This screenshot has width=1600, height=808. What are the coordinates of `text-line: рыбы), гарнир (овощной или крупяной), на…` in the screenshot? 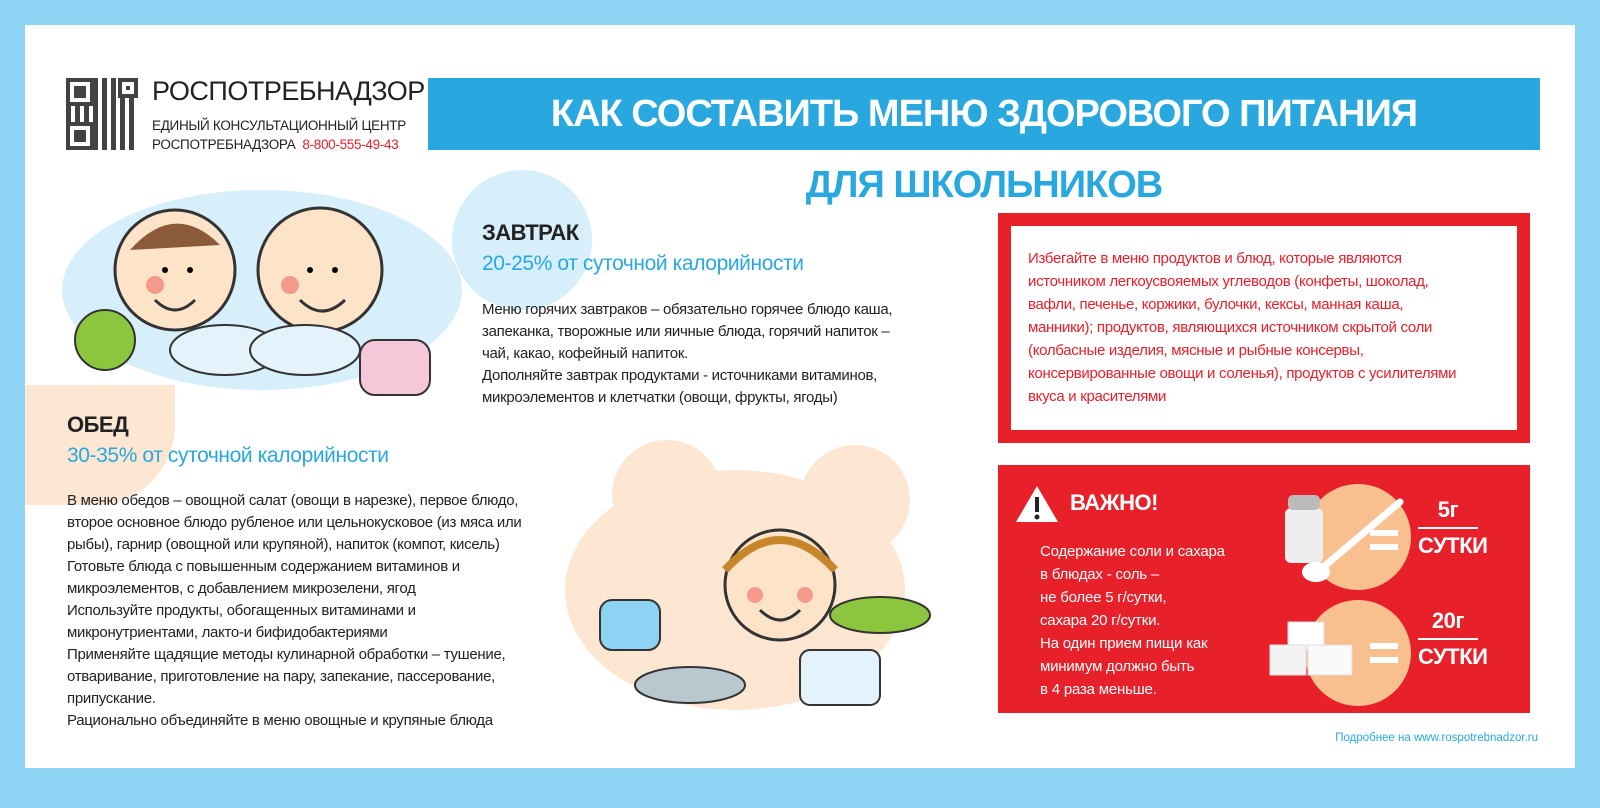 It's located at (283, 544).